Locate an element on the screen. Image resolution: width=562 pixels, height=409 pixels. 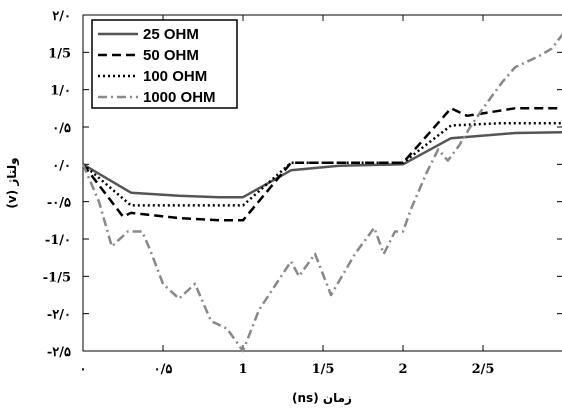
legend: 25 OHM 50 OHM 100 OHM 1000 OHM is located at coordinates (164, 64).